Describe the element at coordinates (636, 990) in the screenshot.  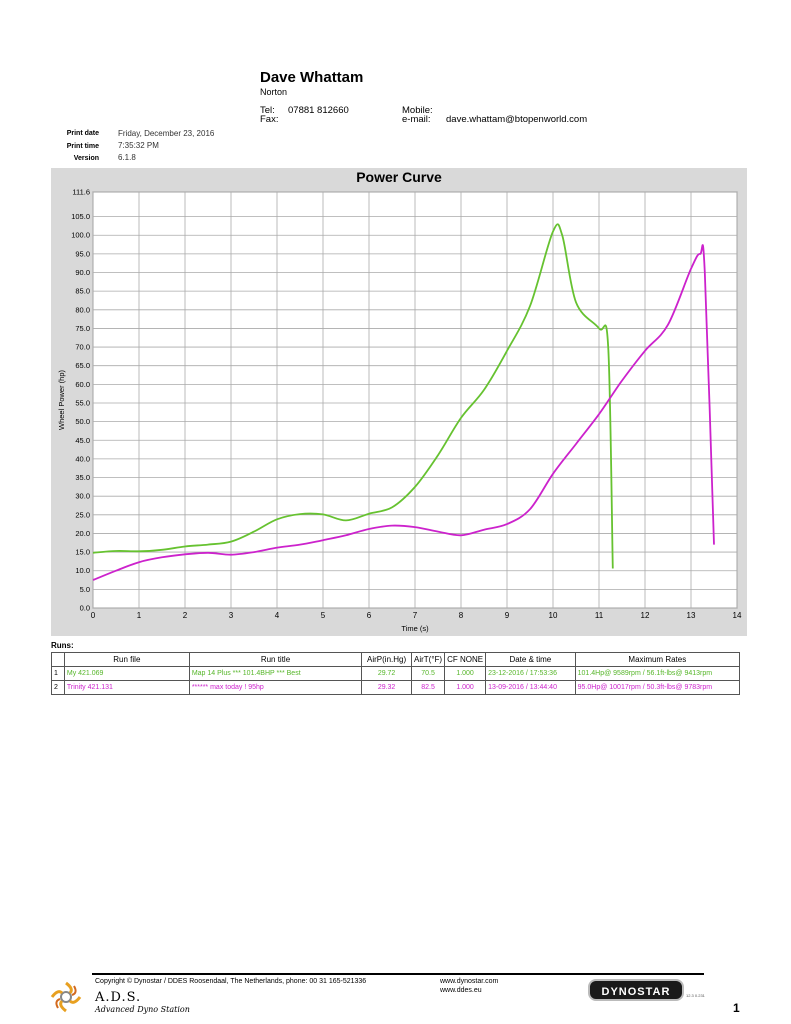
I see `dynostar-logo: DYNOSTAR` at that location.